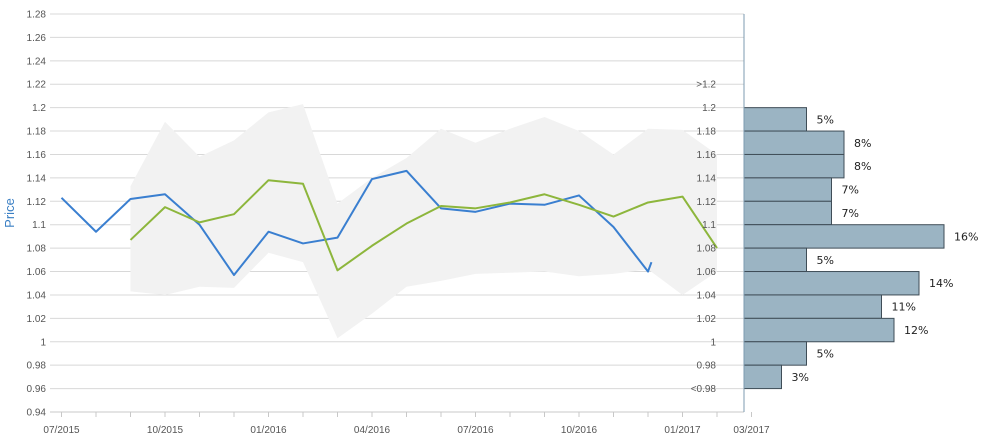 The height and width of the screenshot is (440, 989). What do you see at coordinates (707, 272) in the screenshot?
I see `histogram-bin-label: 1.06` at bounding box center [707, 272].